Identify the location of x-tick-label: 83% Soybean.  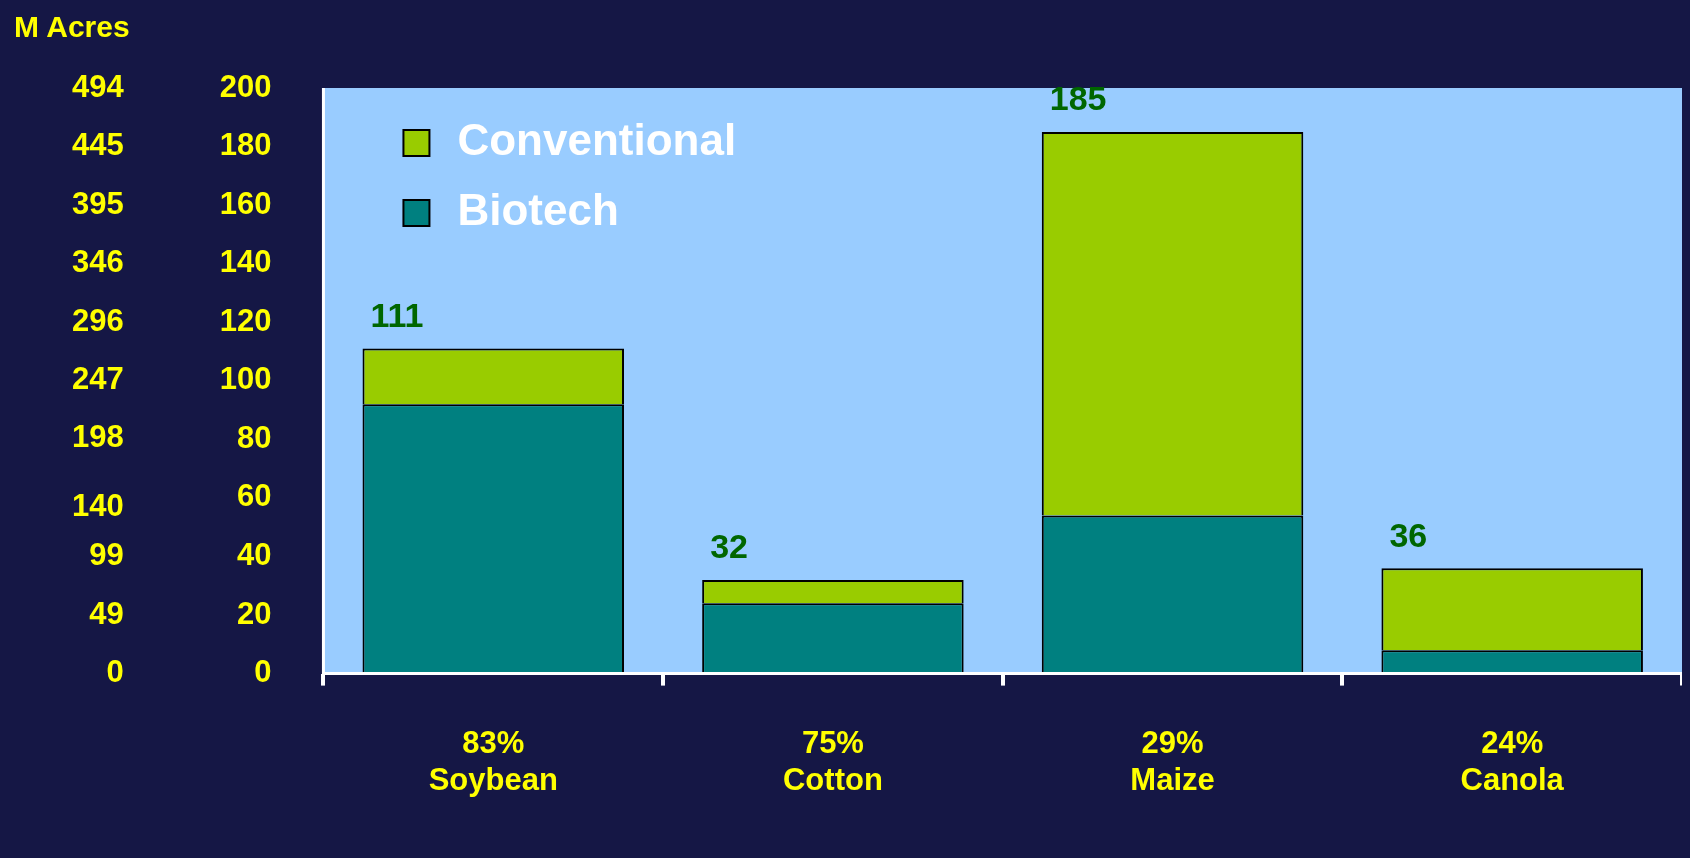
(493, 760).